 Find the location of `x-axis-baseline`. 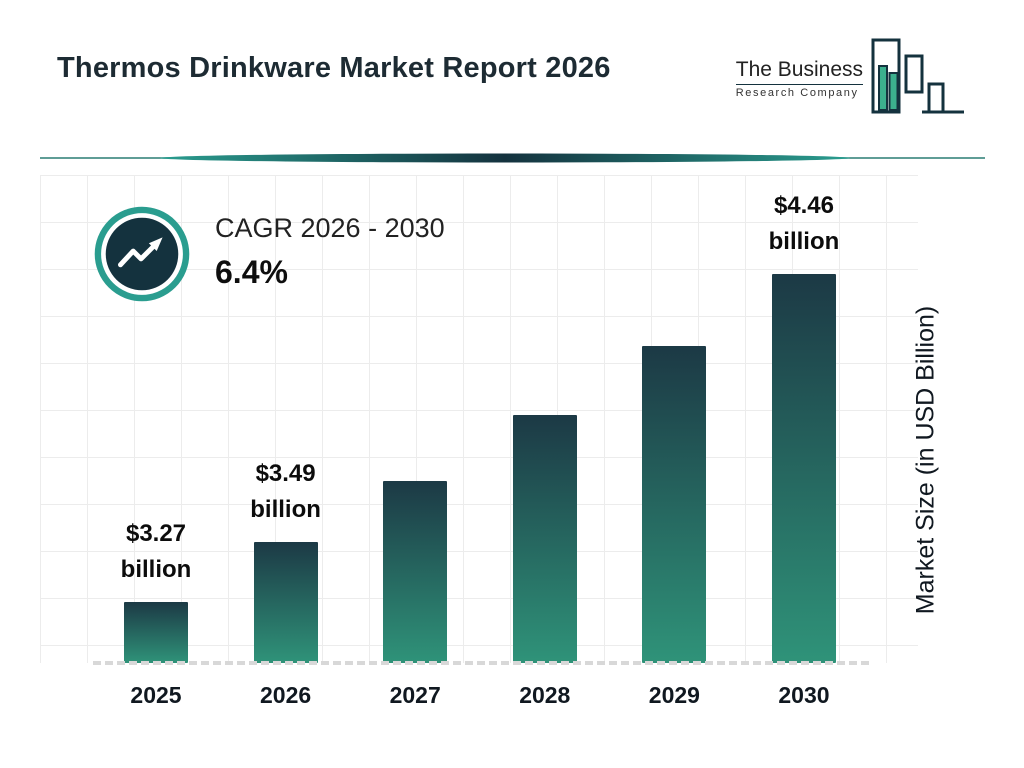

x-axis-baseline is located at coordinates (481, 663).